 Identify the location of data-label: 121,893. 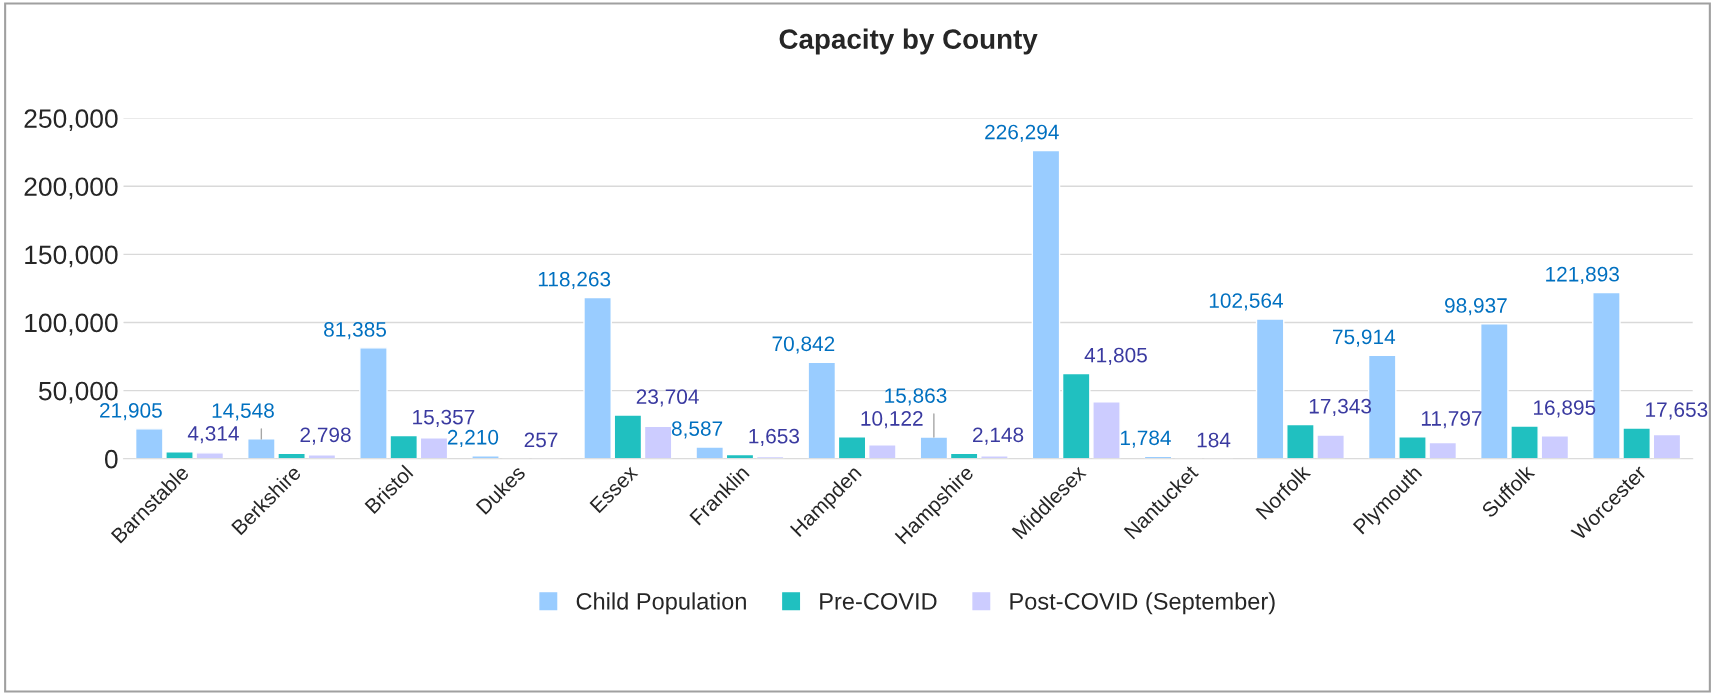
(1582, 275).